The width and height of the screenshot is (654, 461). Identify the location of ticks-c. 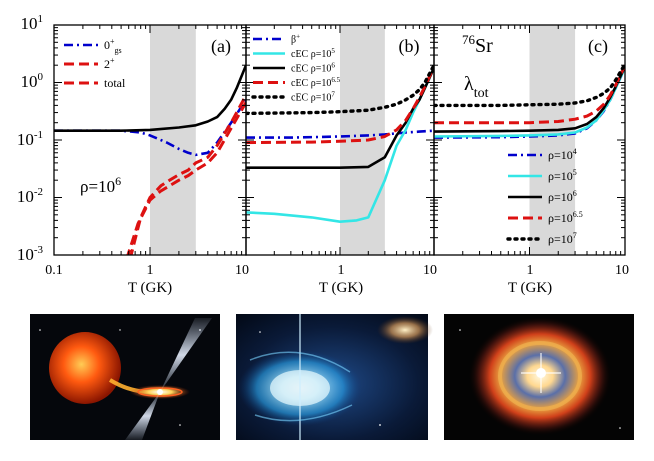
(529, 140).